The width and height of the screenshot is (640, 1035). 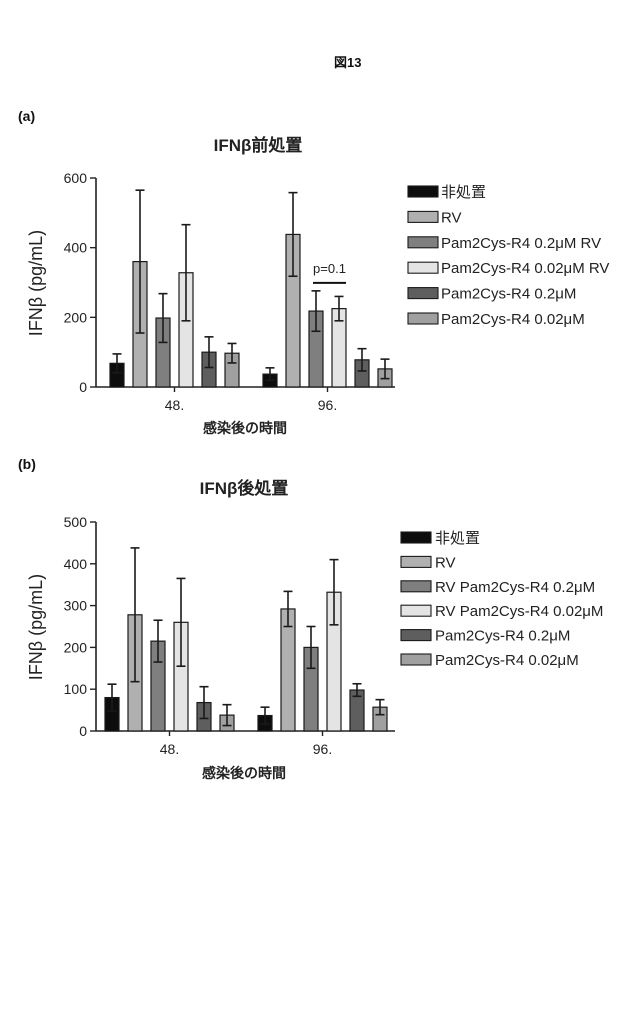 What do you see at coordinates (76, 689) in the screenshot?
I see `y-tick-label: 100` at bounding box center [76, 689].